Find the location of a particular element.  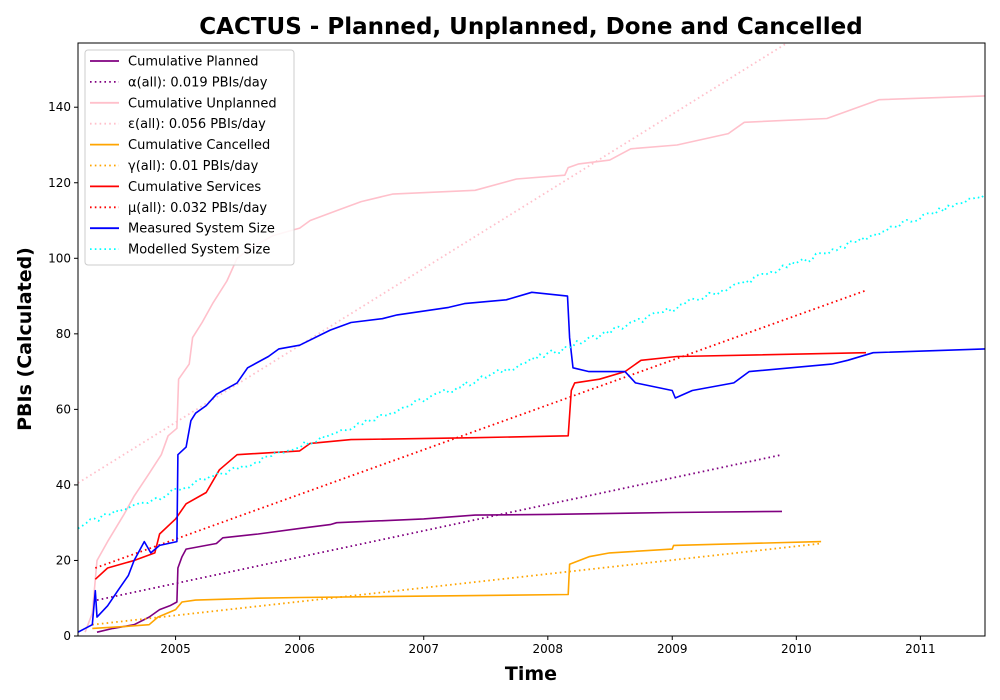

series-line-cumulative-planned is located at coordinates (439, 571).